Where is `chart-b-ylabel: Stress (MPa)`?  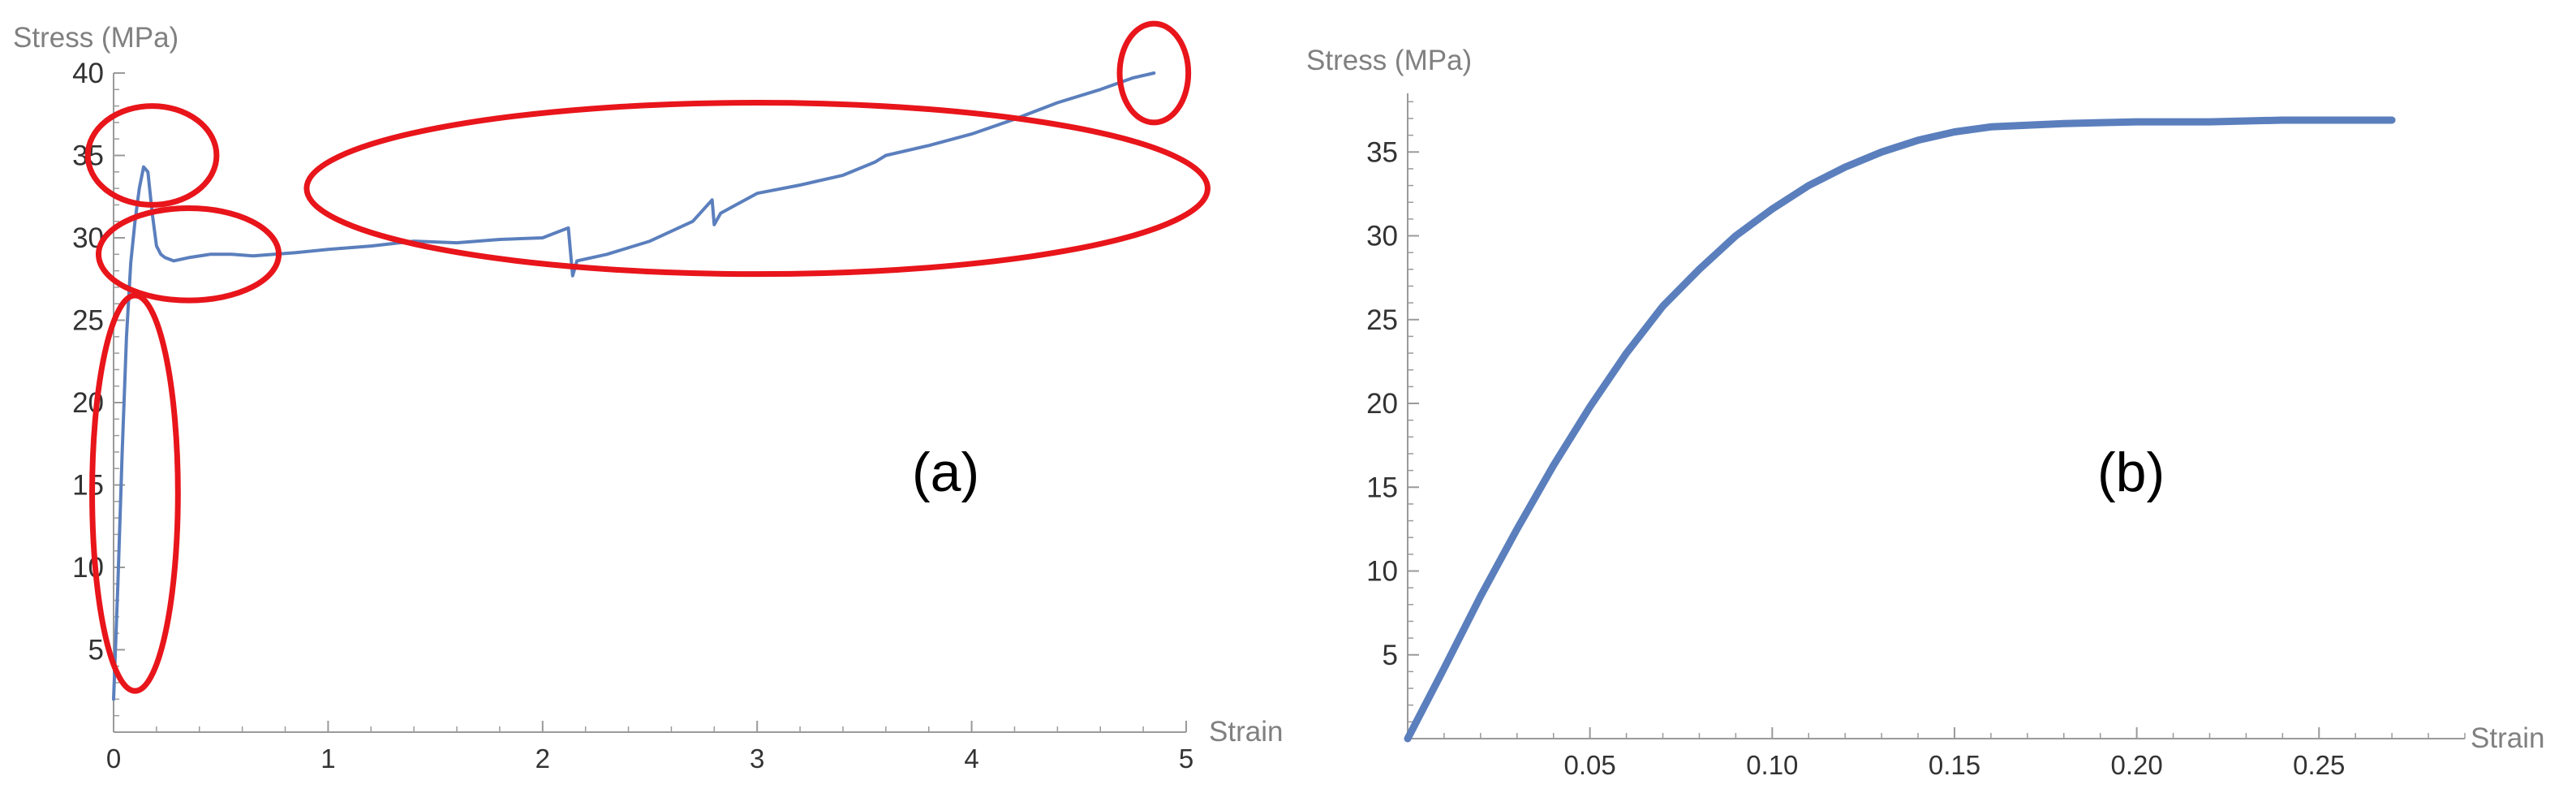 chart-b-ylabel: Stress (MPa) is located at coordinates (1389, 60).